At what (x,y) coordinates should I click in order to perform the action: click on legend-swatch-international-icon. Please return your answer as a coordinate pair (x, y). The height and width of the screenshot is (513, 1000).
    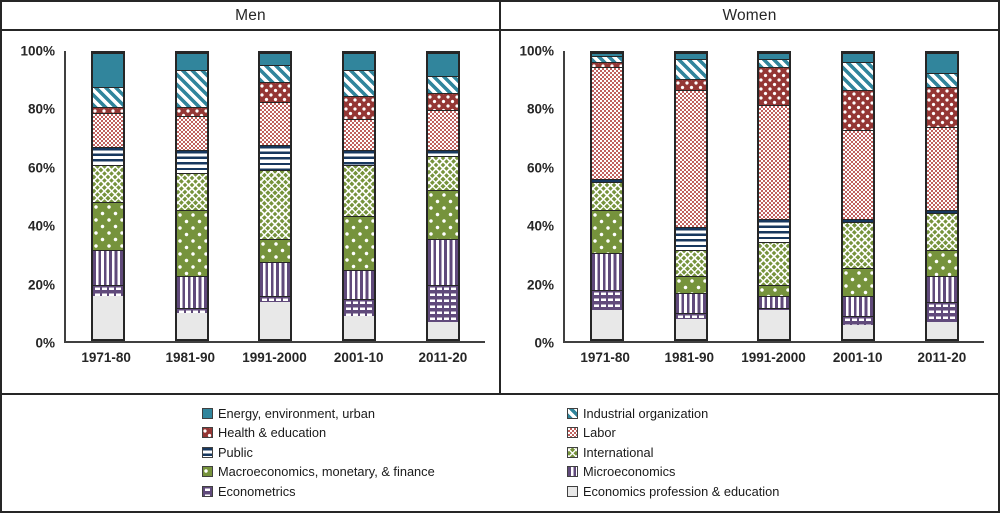
    Looking at the image, I should click on (572, 452).